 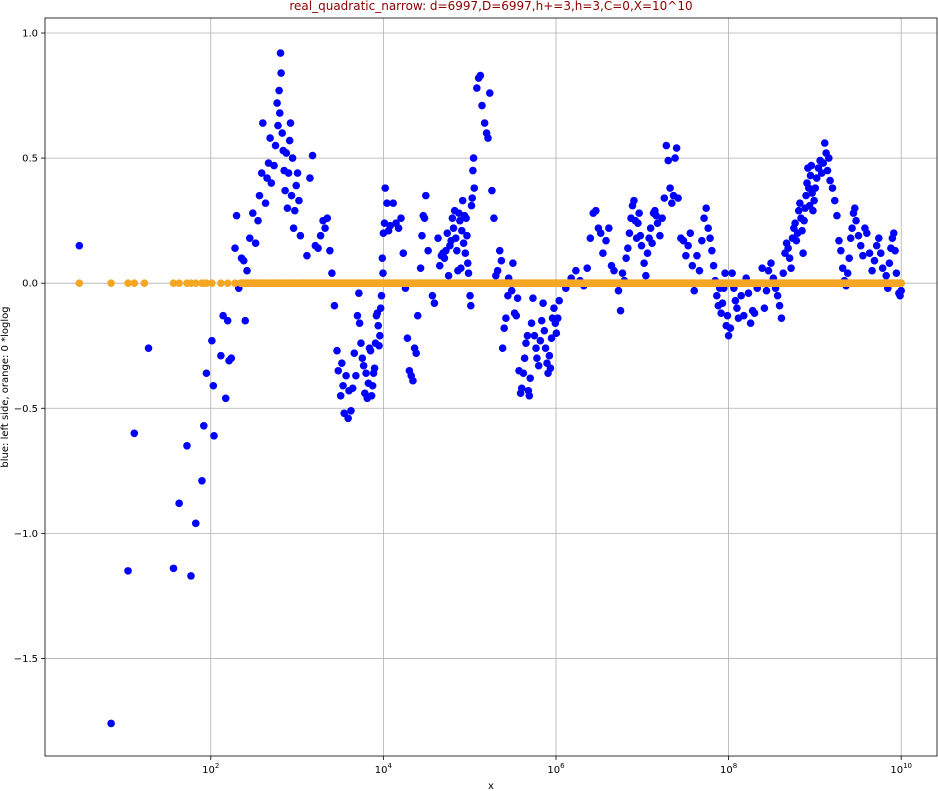 What do you see at coordinates (562, 766) in the screenshot?
I see `x-tick-exponent: 6` at bounding box center [562, 766].